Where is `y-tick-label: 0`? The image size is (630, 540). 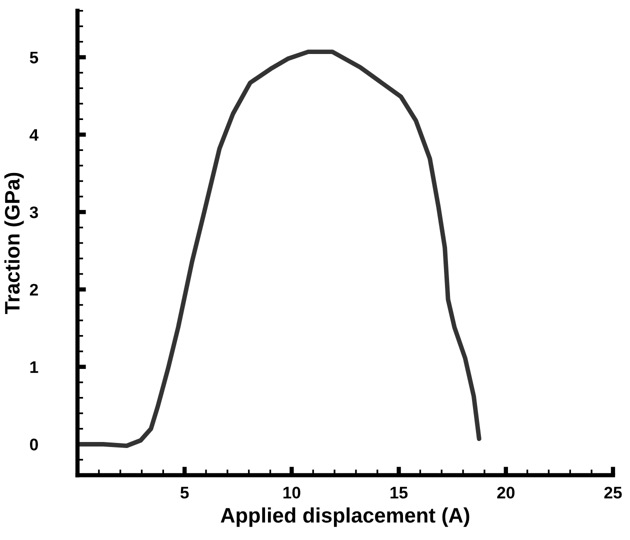 y-tick-label: 0 is located at coordinates (34, 444).